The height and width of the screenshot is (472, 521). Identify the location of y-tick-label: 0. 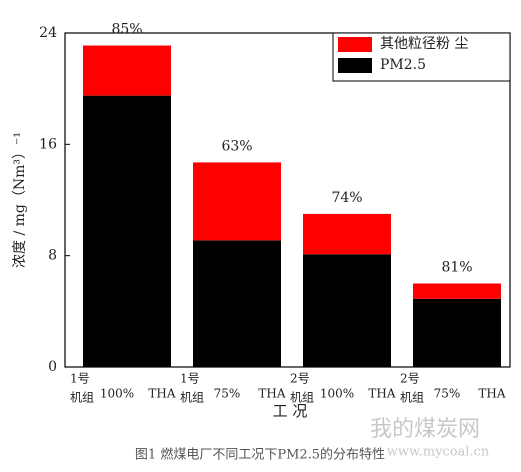
(52, 367).